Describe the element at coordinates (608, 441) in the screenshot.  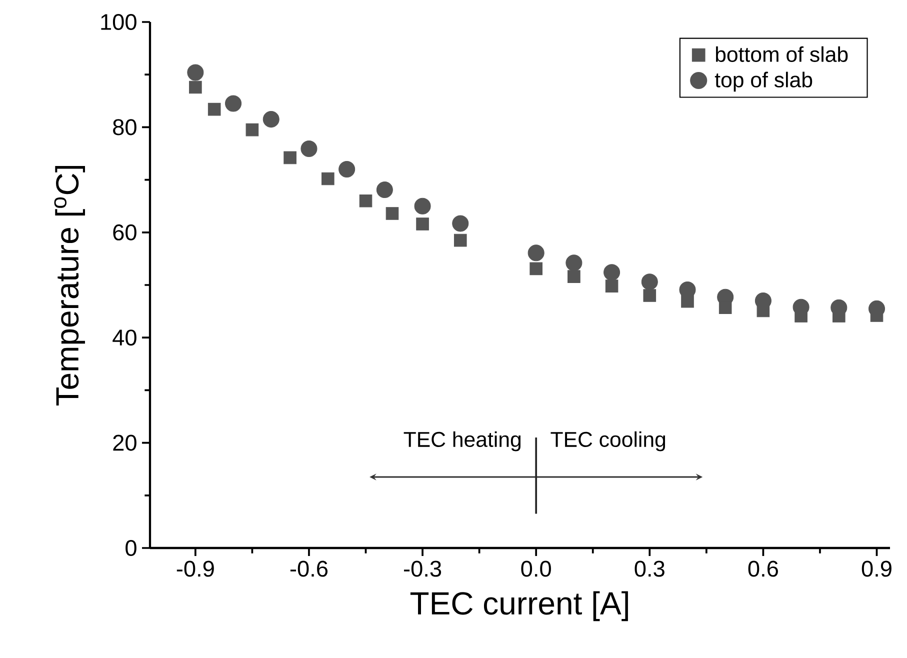
I see `annotation: TEC cooling` at that location.